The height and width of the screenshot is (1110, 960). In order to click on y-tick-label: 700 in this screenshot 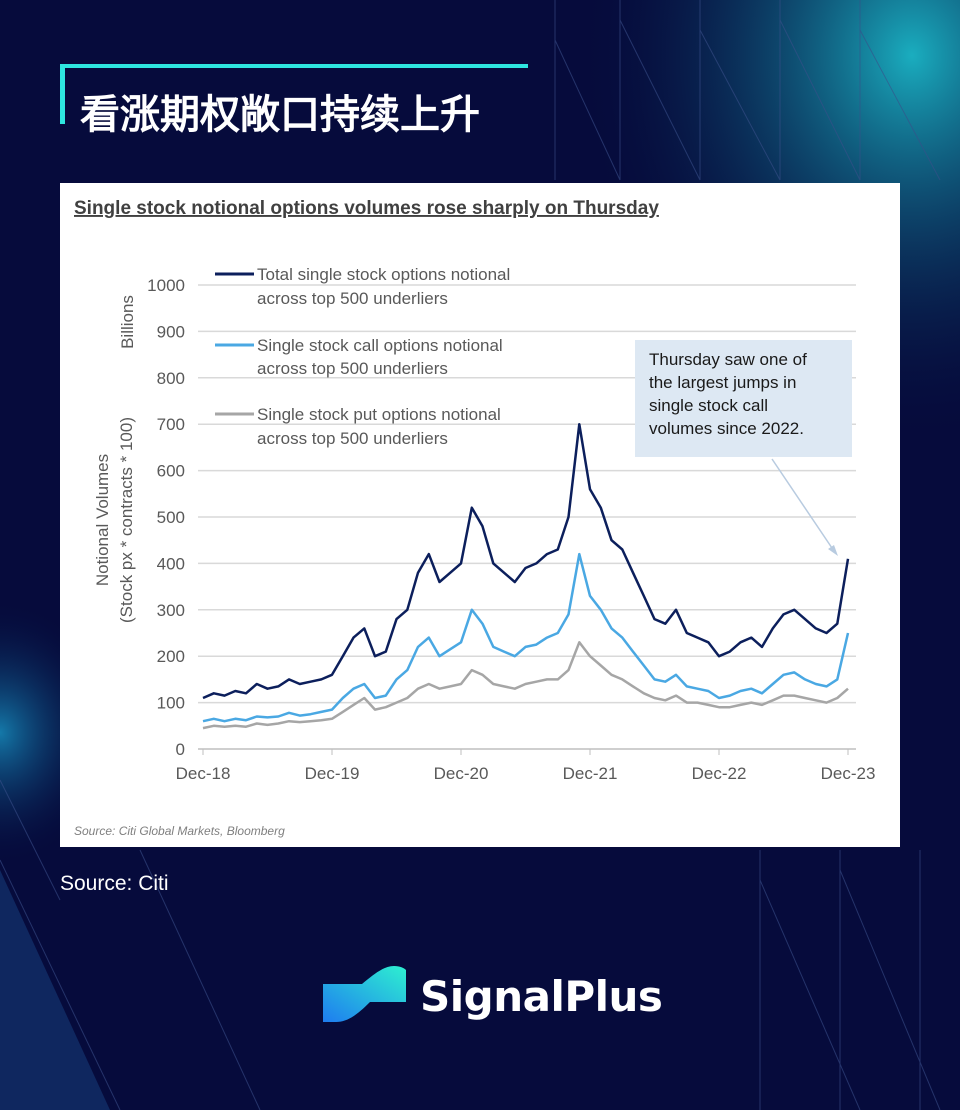, I will do `click(171, 424)`.